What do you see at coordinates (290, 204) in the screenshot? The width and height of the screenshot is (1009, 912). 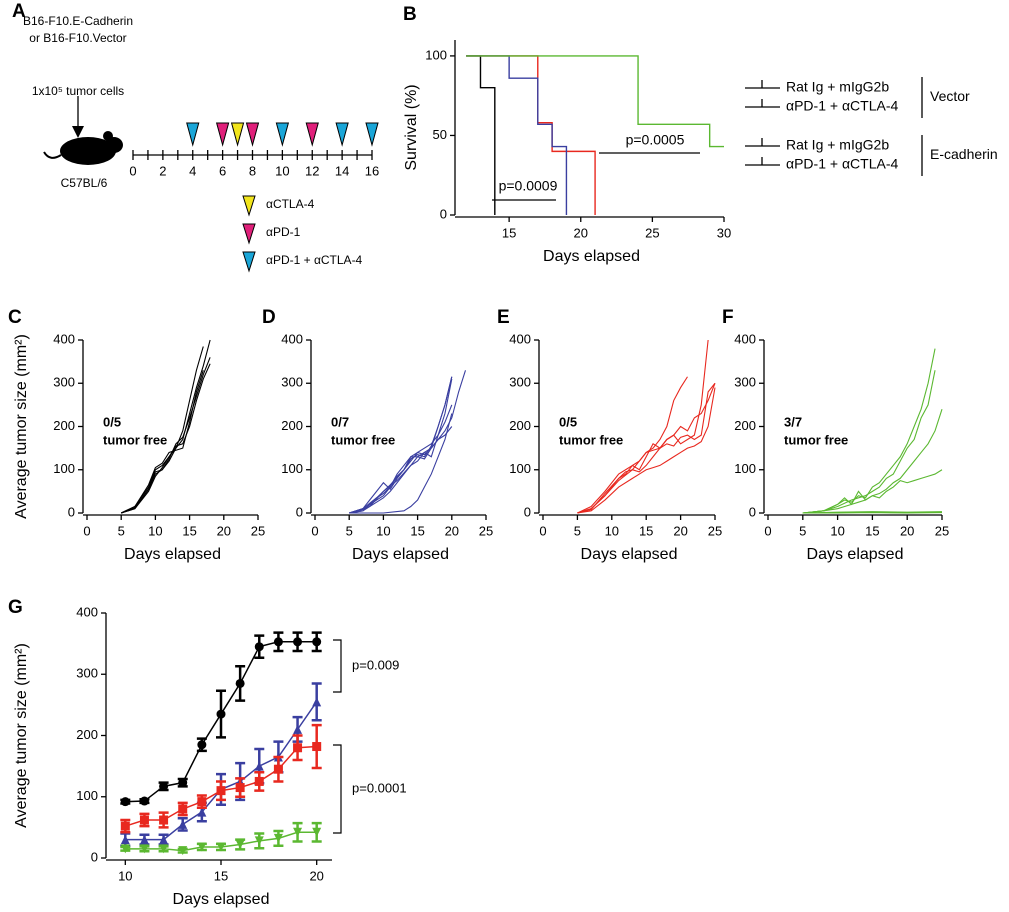 I see `legend-label: αCTLA-4` at bounding box center [290, 204].